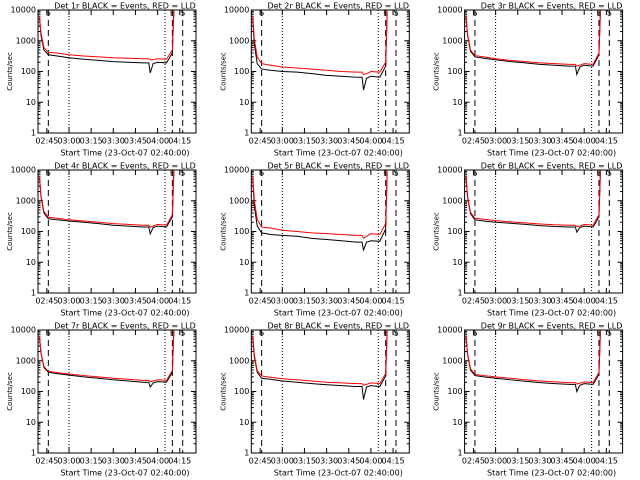 This screenshot has height=480, width=640. What do you see at coordinates (125, 326) in the screenshot?
I see `chart-title: Det 7r BLACK = Events, RED = LLD` at bounding box center [125, 326].